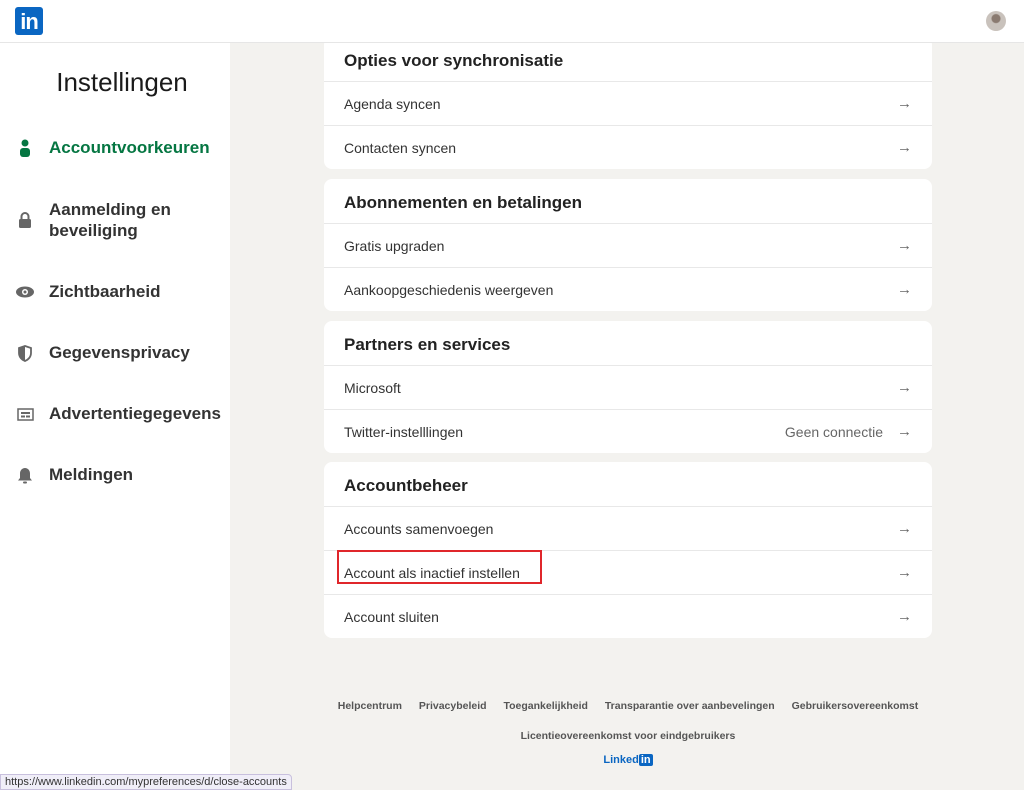 This screenshot has width=1024, height=790. I want to click on row-label: Account sluiten, so click(391, 616).